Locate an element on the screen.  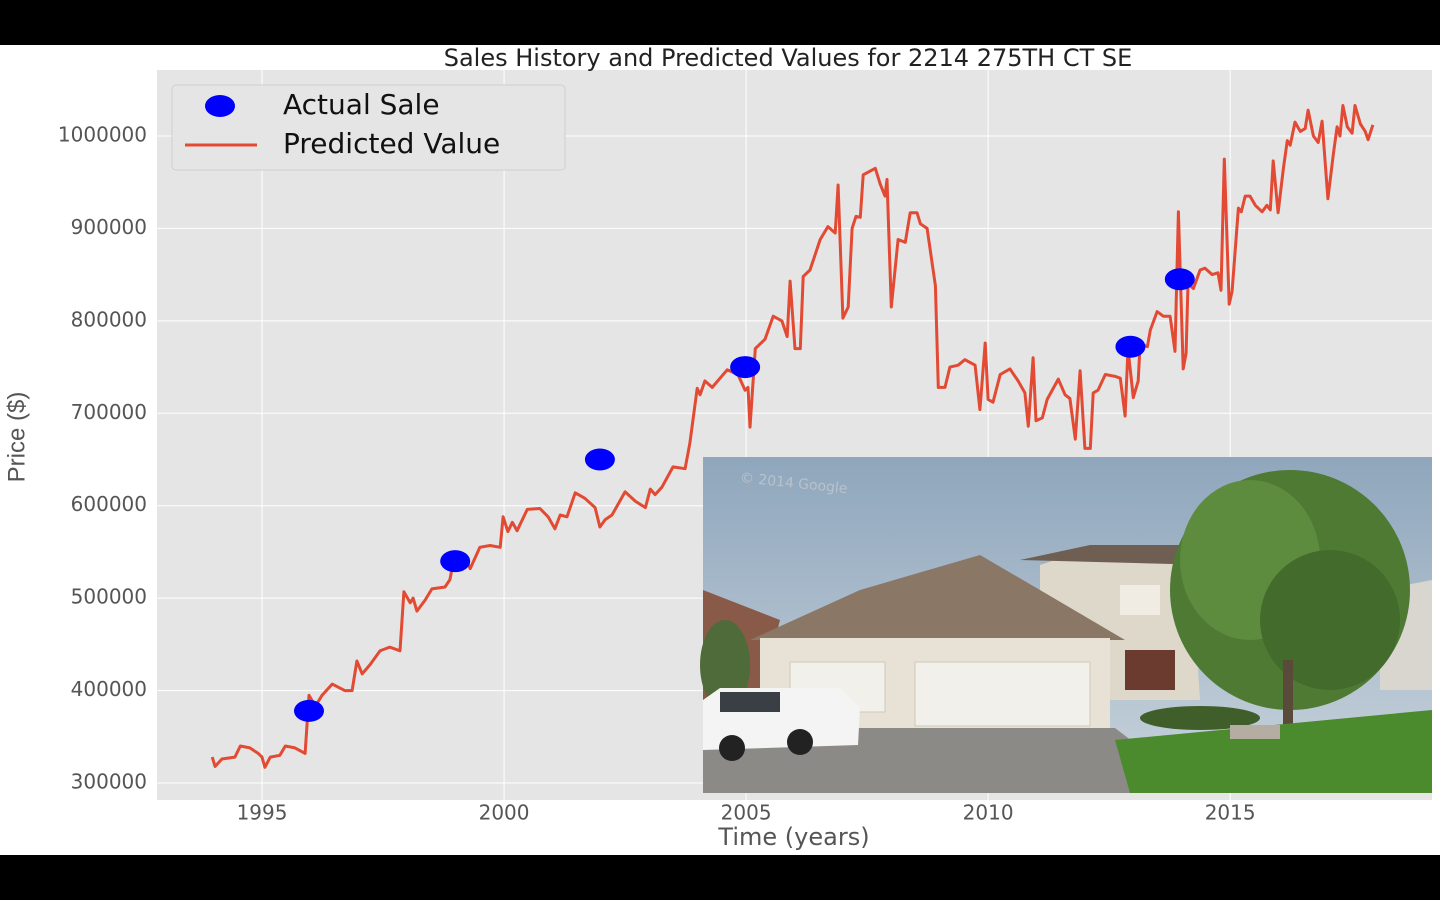
legend: Actual Sale Predicted Value is located at coordinates (368, 127).